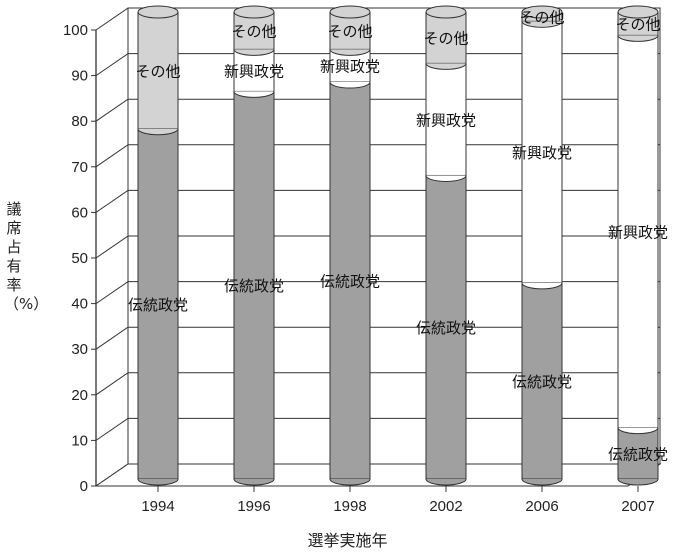 This screenshot has height=559, width=695. I want to click on x-tick-label: 2006, so click(541, 506).